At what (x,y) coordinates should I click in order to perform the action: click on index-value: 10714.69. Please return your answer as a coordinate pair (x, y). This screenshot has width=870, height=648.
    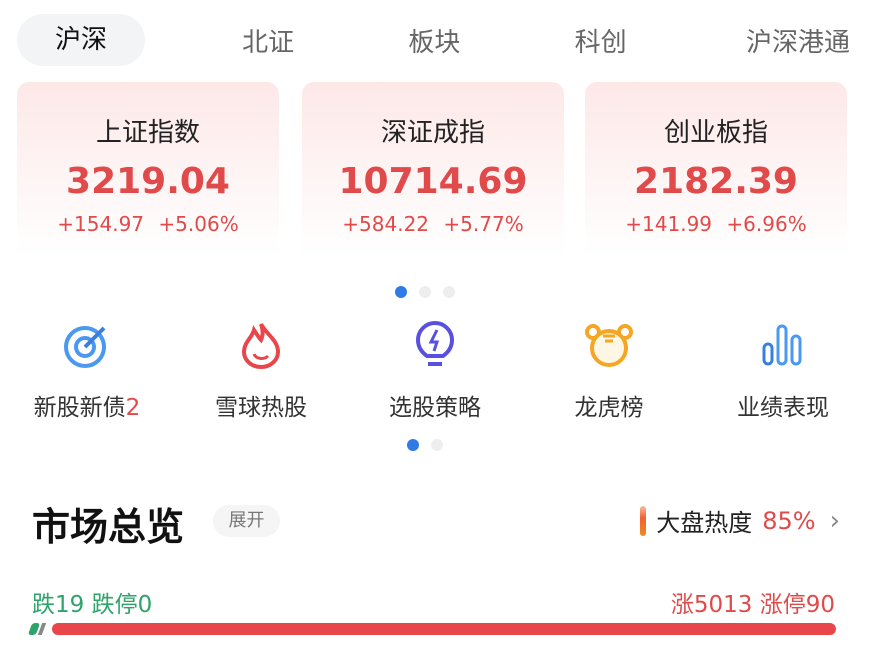
    Looking at the image, I should click on (433, 181).